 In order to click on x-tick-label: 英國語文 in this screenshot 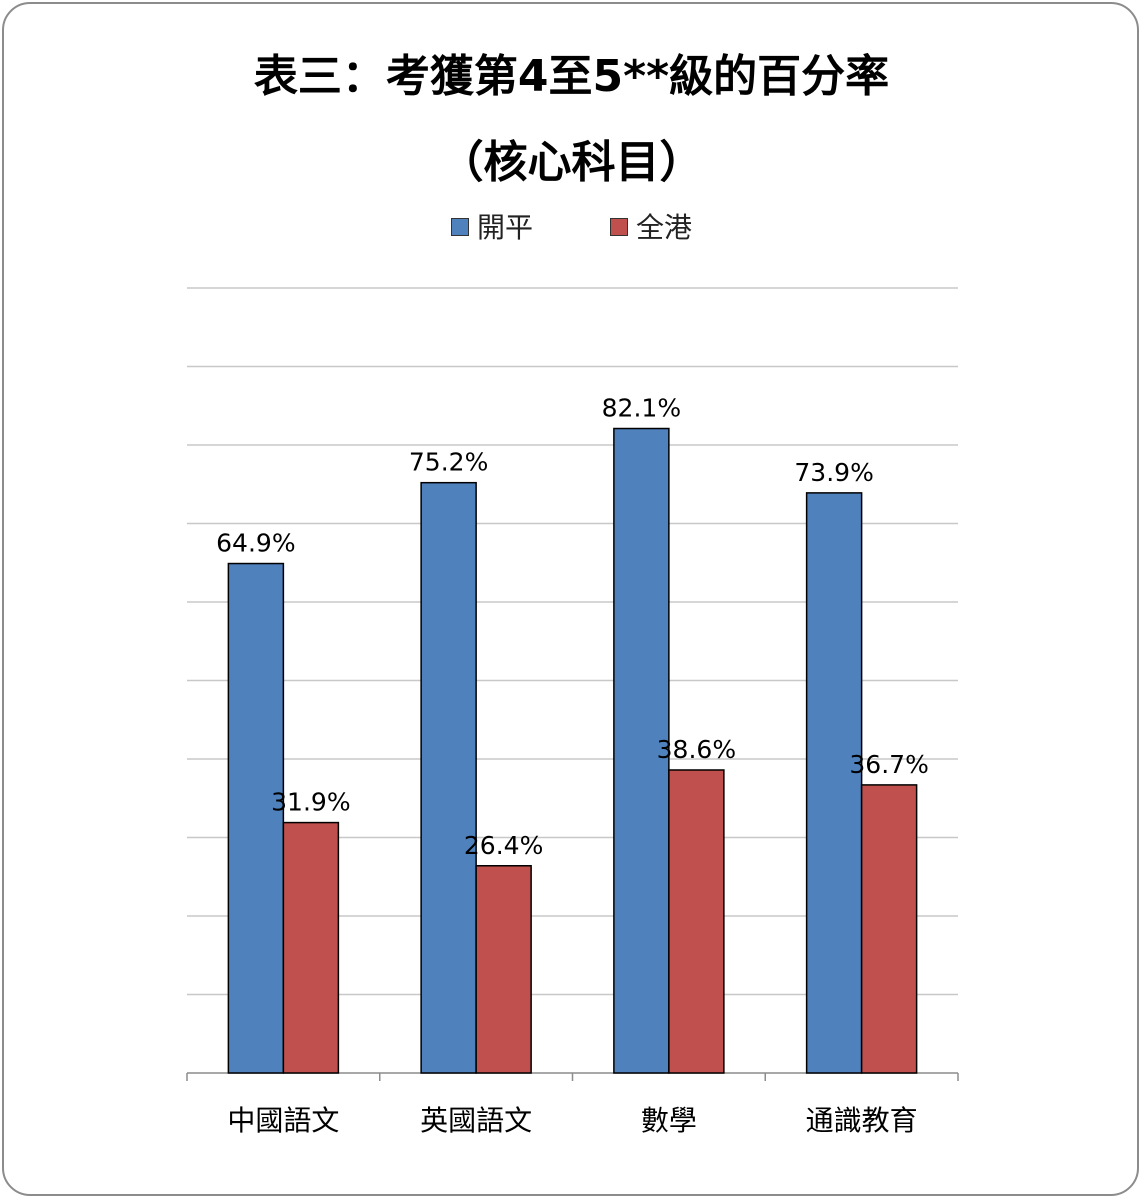, I will do `click(476, 1120)`.